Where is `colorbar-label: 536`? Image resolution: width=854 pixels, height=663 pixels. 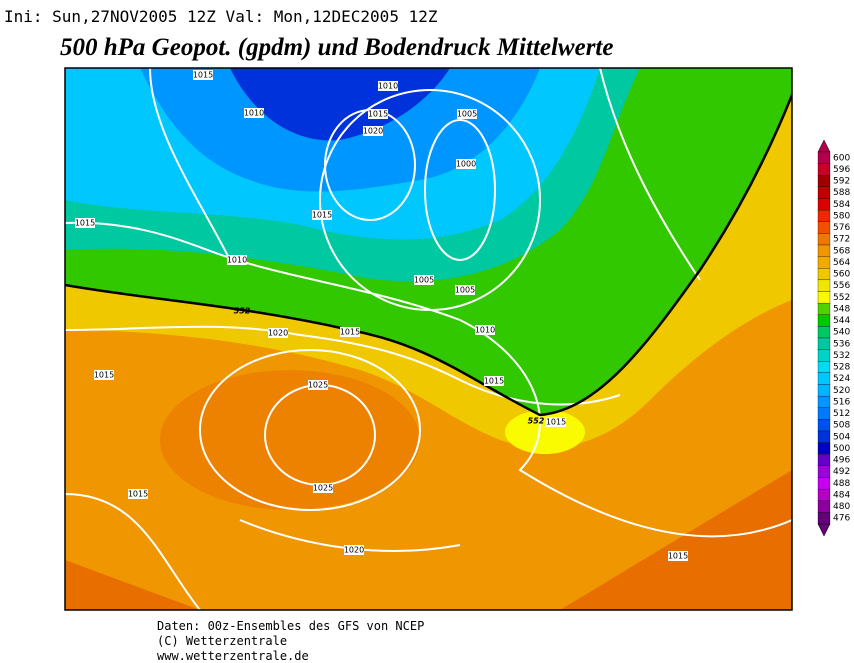 colorbar-label: 536 is located at coordinates (841, 344).